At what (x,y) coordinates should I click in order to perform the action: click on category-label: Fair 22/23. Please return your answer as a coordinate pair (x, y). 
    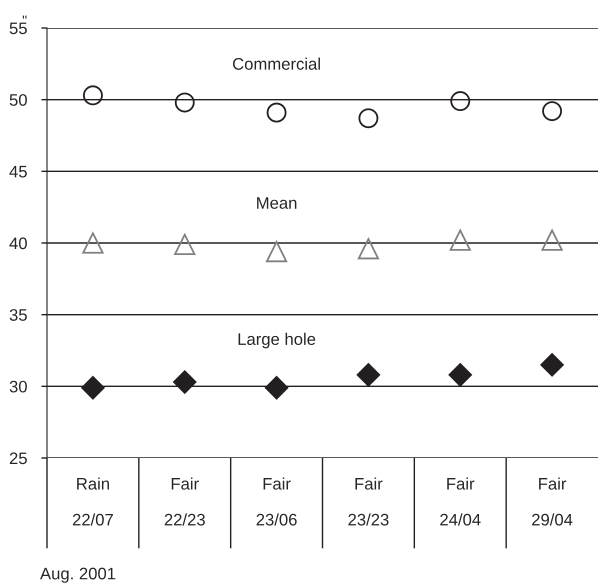
    Looking at the image, I should click on (184, 501).